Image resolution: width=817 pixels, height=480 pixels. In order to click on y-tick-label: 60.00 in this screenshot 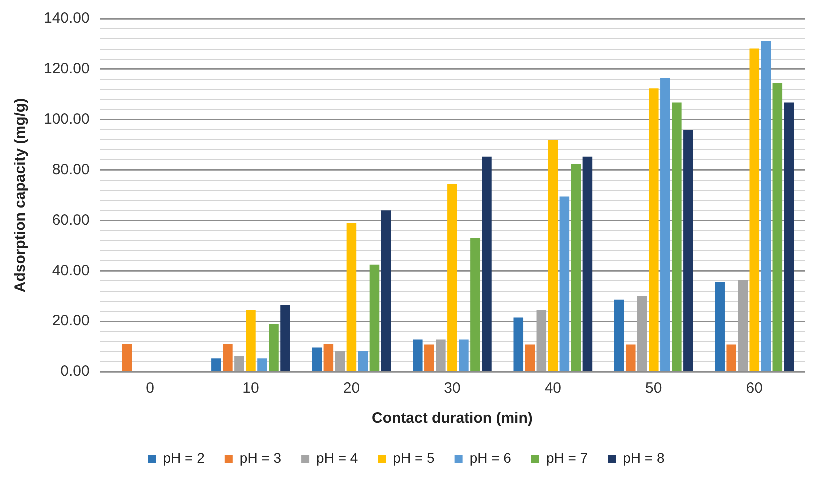, I will do `click(71, 220)`.